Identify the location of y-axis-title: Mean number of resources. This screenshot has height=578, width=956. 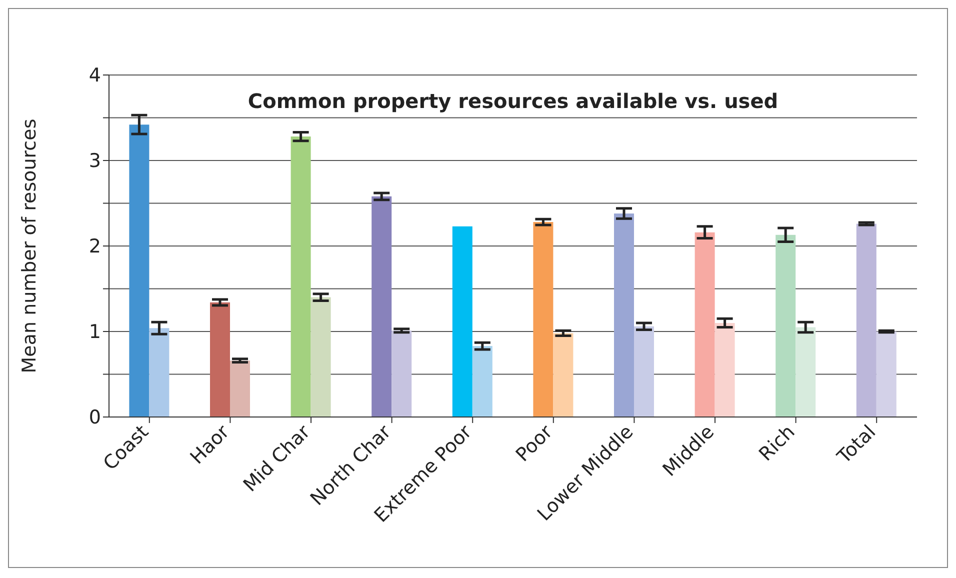
(29, 246).